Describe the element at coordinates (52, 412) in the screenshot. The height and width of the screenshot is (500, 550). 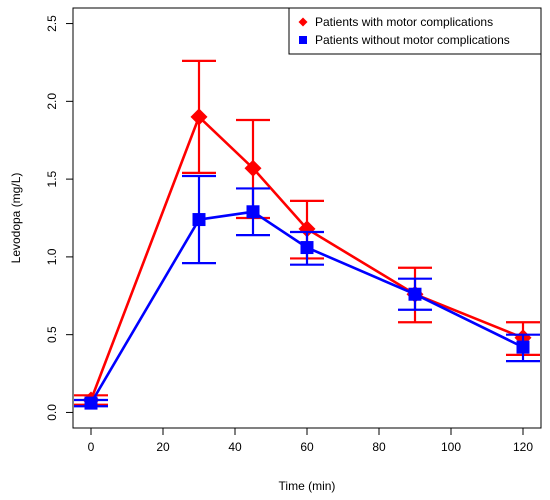
I see `y-tick-label: 0.0` at that location.